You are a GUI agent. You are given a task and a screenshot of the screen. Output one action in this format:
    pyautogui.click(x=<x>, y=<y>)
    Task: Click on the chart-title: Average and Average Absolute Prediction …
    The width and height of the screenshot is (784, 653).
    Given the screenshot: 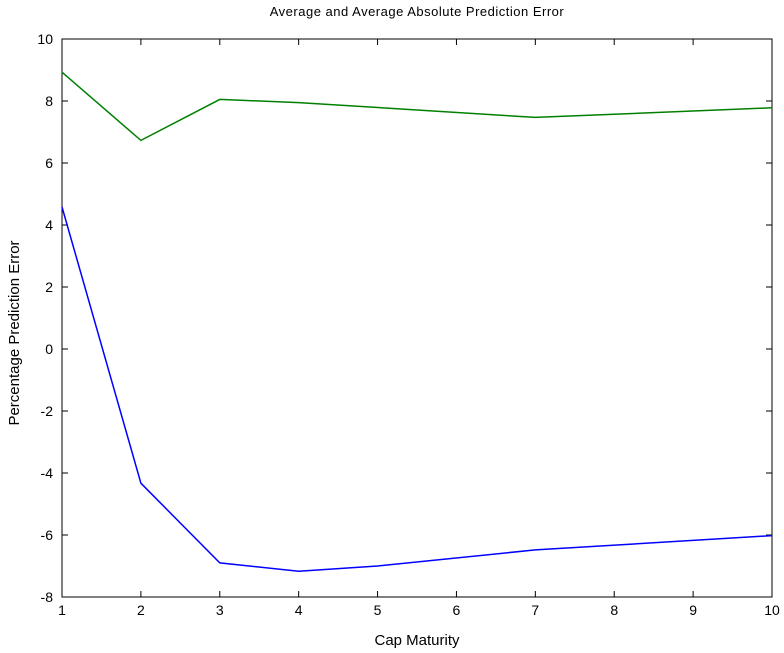 What is the action you would take?
    pyautogui.click(x=417, y=11)
    